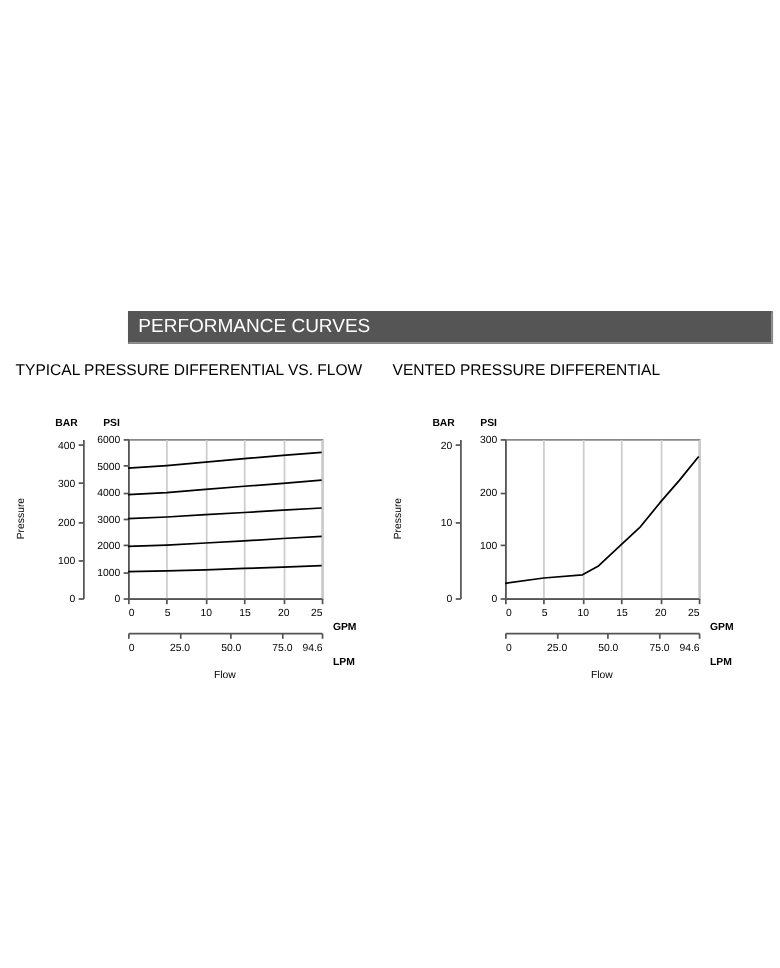 This screenshot has width=780, height=968. Describe the element at coordinates (189, 370) in the screenshot. I see `chart-title: TYPICAL PRESSURE DIFFERENTIAL VS. FLOW` at that location.